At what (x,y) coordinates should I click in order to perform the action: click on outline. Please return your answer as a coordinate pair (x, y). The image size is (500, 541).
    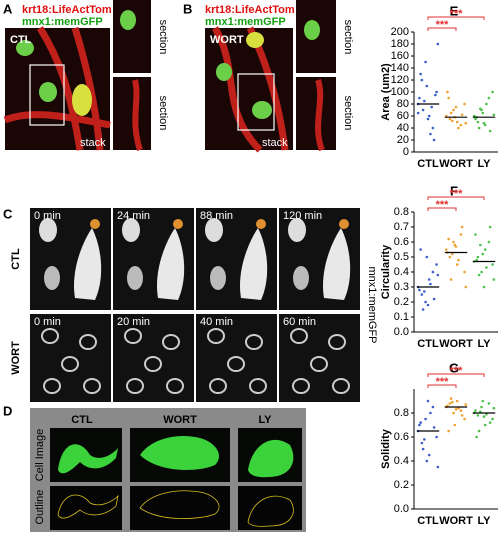
    Looking at the image, I should click on (179, 504).